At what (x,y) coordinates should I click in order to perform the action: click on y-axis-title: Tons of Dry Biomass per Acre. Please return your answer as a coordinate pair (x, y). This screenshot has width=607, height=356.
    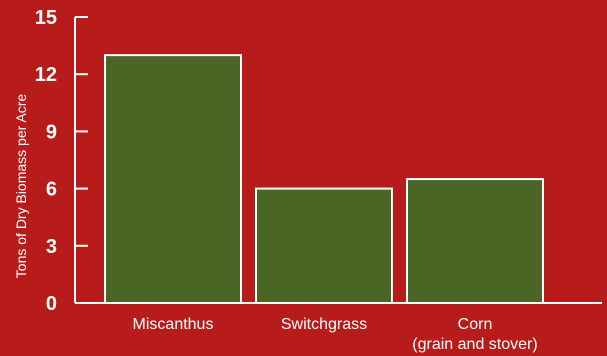
    Looking at the image, I should click on (21, 186).